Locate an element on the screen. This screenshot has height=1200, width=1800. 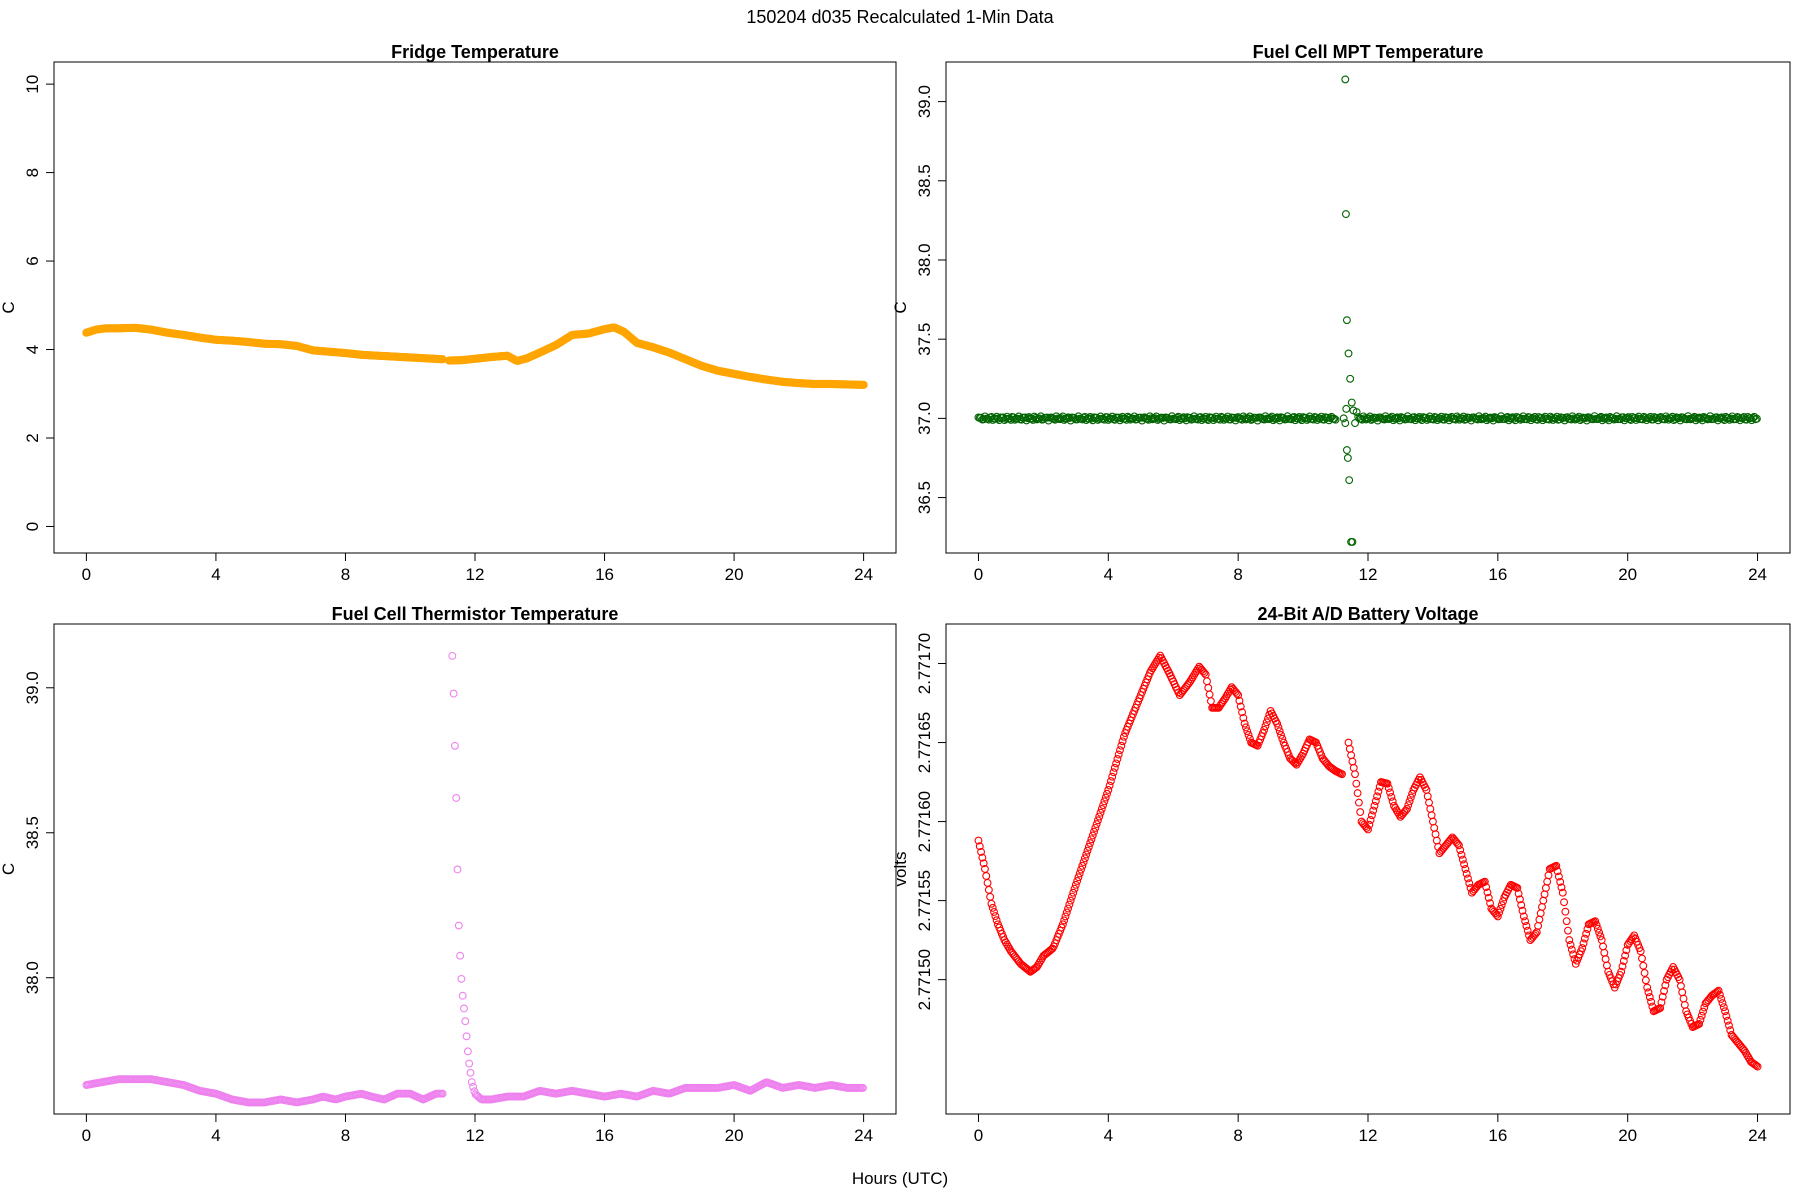
figure-title: 150204 d035 Recalculated 1-Min Data is located at coordinates (900, 17).